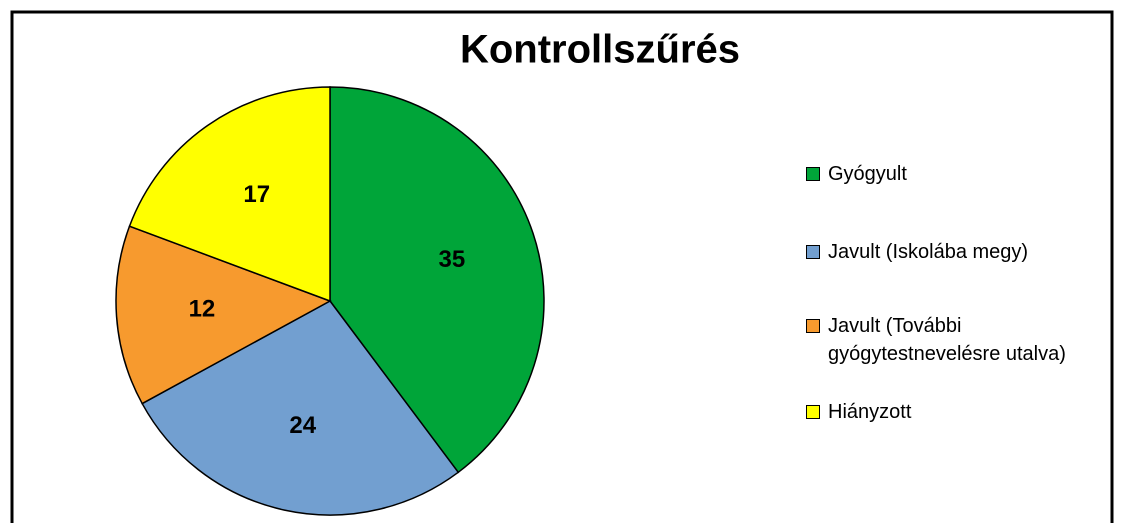  Describe the element at coordinates (451, 259) in the screenshot. I see `data-label: 35` at that location.